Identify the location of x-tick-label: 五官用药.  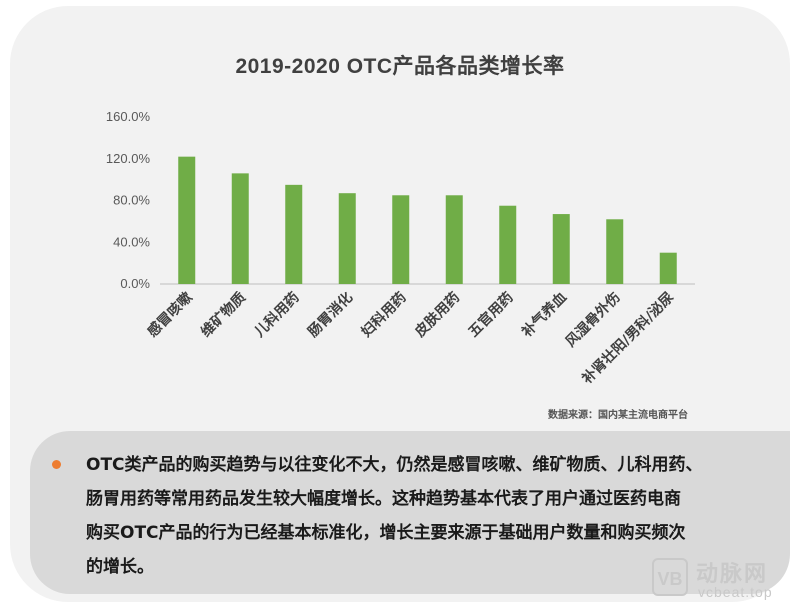
(491, 315).